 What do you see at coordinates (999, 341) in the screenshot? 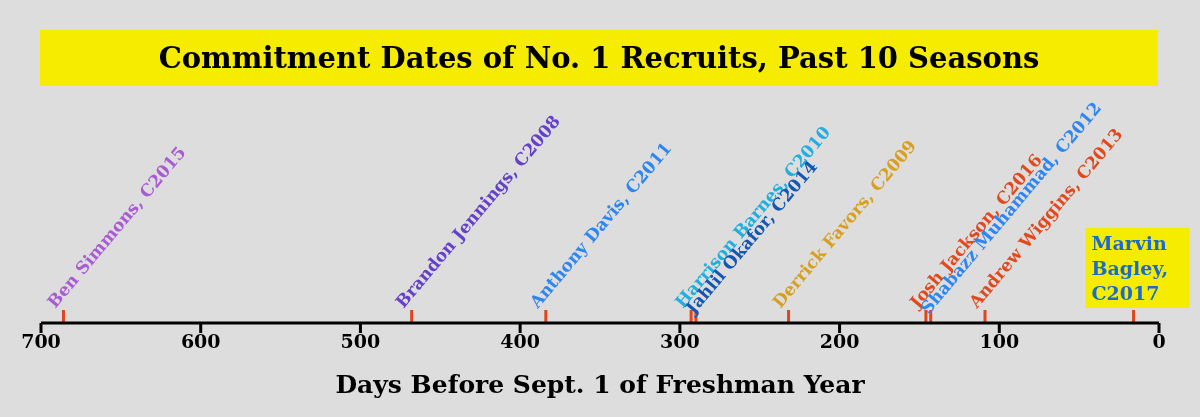
I see `x-tick-label: 100` at bounding box center [999, 341].